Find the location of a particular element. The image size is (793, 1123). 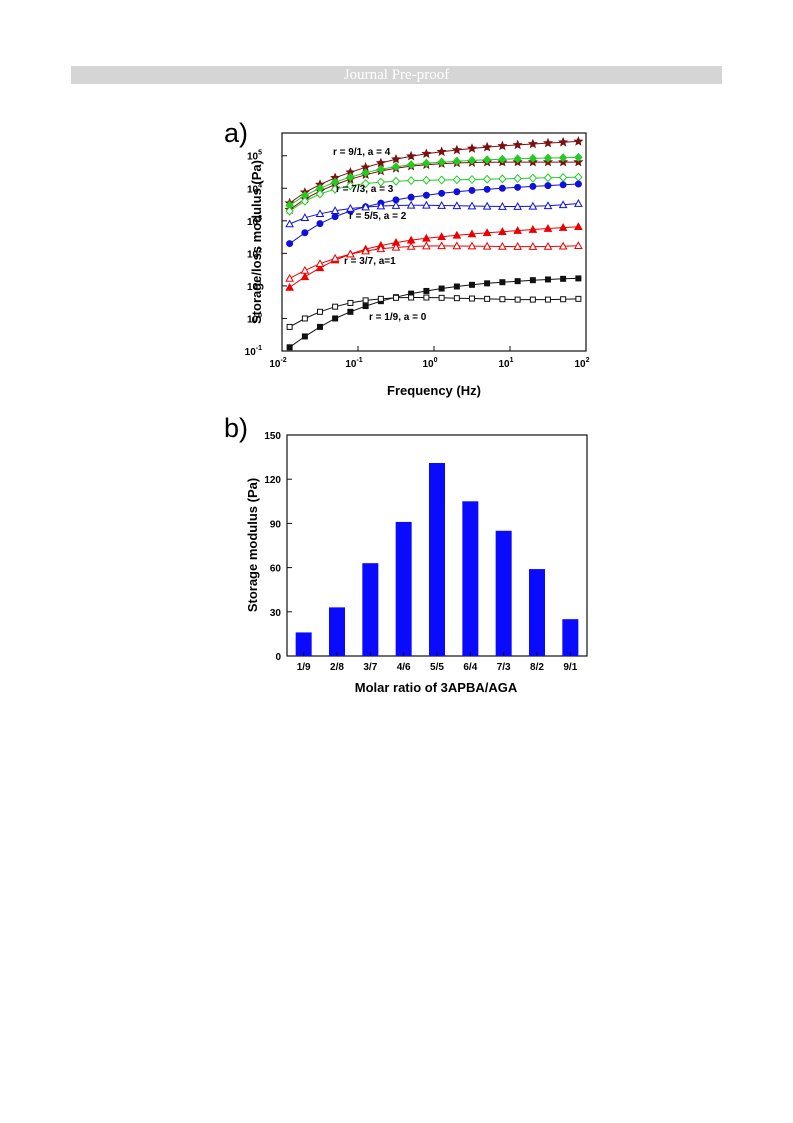

panel-a-x-tick-label: 10⁻² is located at coordinates (277, 363).